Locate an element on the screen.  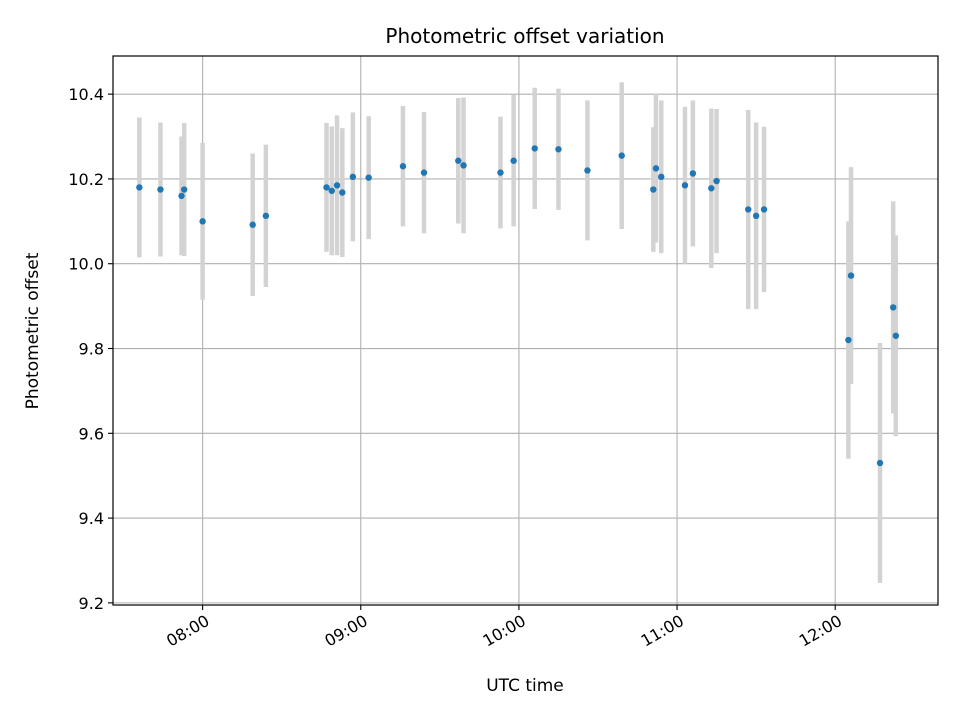
y-tick-label: 9.8 is located at coordinates (91, 349).